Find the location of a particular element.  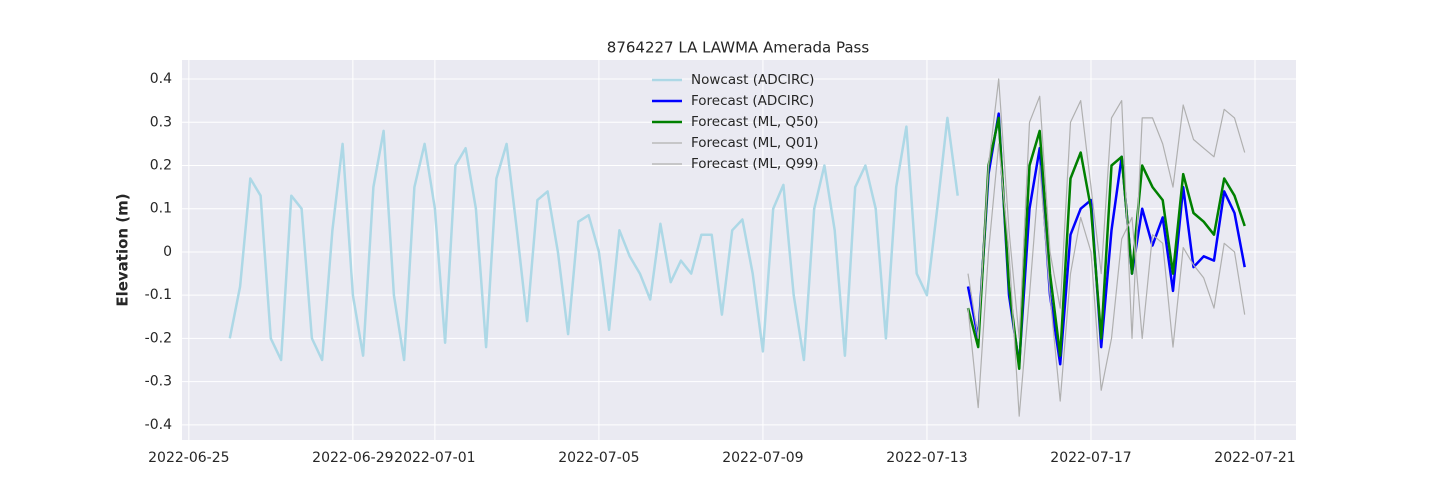

y-tick-label: 0.3 is located at coordinates (161, 122).